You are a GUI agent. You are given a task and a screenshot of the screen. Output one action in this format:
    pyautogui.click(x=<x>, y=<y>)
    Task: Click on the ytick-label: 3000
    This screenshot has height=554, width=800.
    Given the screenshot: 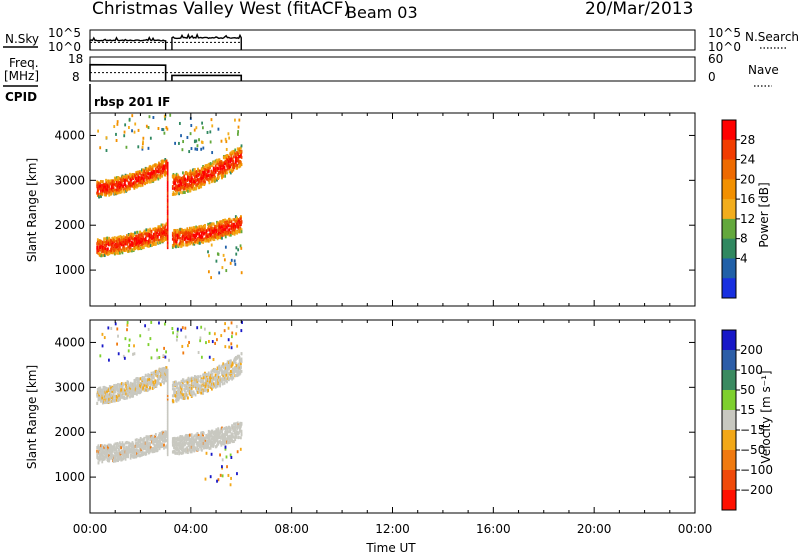 What is the action you would take?
    pyautogui.click(x=69, y=180)
    